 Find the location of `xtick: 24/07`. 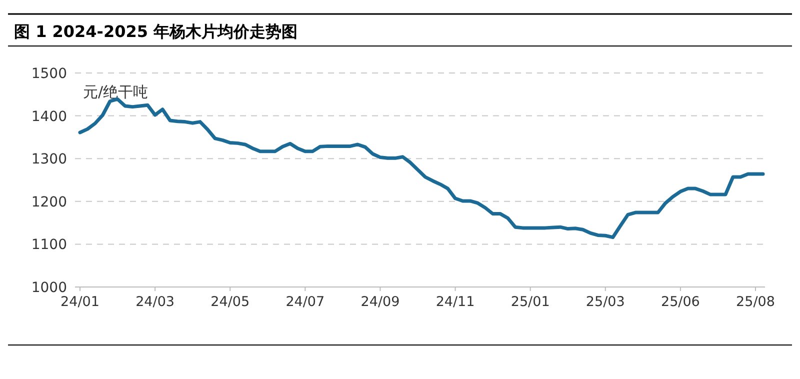

xtick: 24/07 is located at coordinates (305, 302).